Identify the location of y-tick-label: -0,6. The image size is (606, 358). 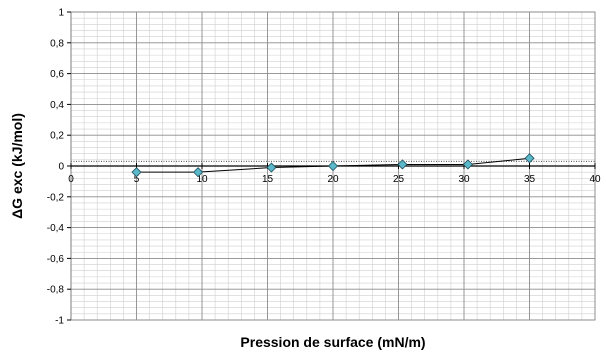
(56, 259).